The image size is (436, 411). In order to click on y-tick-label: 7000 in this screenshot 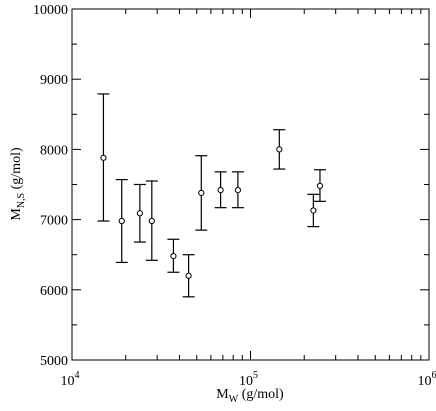, I will do `click(54, 221)`.